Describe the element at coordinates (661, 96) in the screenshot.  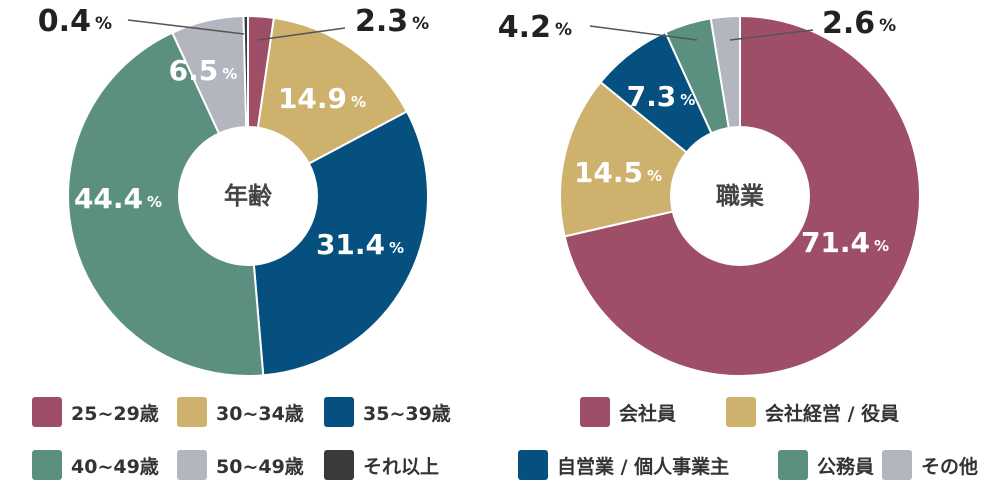
I see `value-label: 7.3%` at that location.